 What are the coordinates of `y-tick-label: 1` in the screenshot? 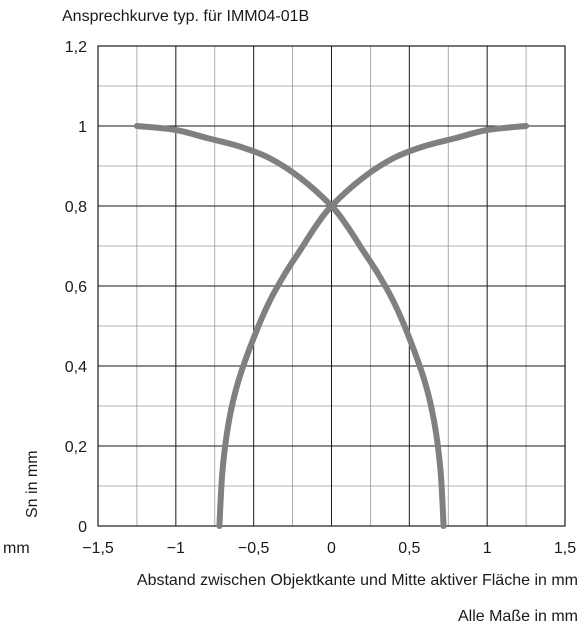 It's located at (82, 127).